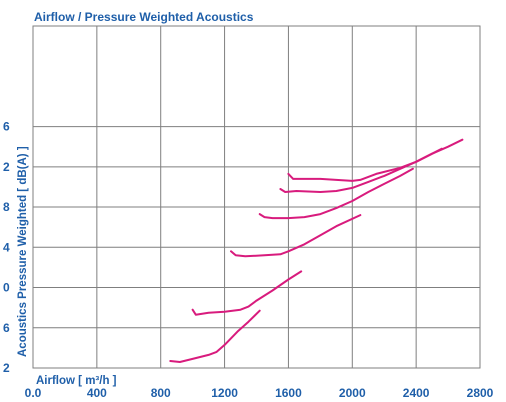  What do you see at coordinates (416, 393) in the screenshot?
I see `x-tick-label: 2400` at bounding box center [416, 393].